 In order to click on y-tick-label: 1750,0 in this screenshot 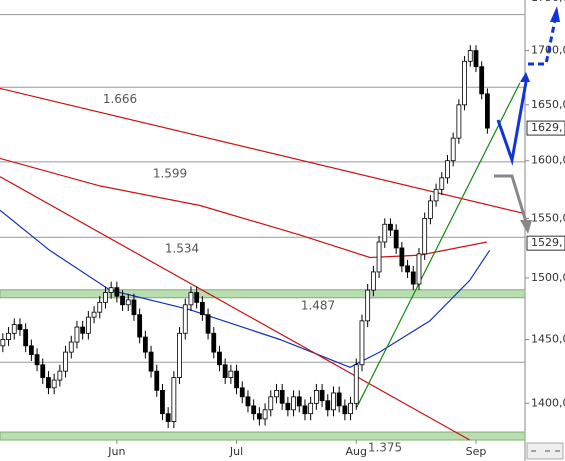, I will do `click(548, 2)`.